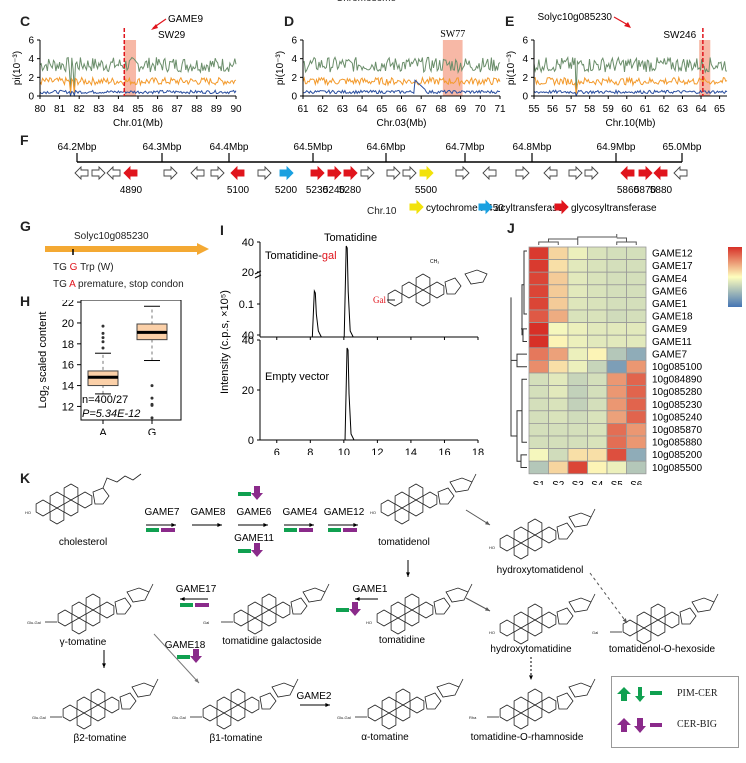 Image resolution: width=746 pixels, height=763 pixels. I want to click on x-tick-label: 58, so click(590, 109).